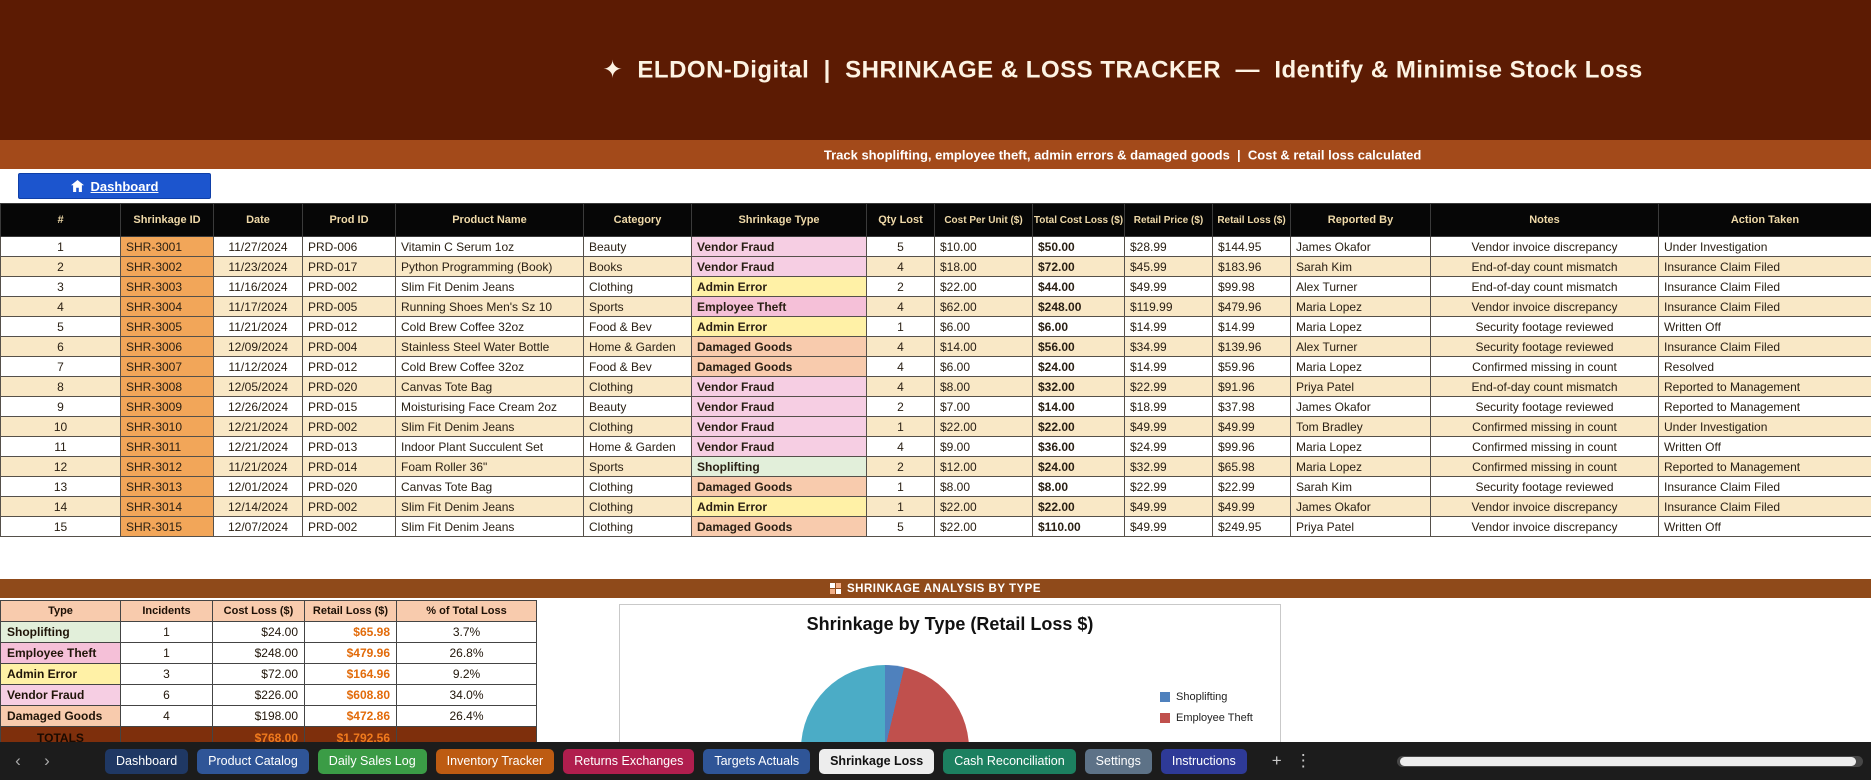  Describe the element at coordinates (1360, 286) in the screenshot. I see `cell: Alex Turner` at that location.